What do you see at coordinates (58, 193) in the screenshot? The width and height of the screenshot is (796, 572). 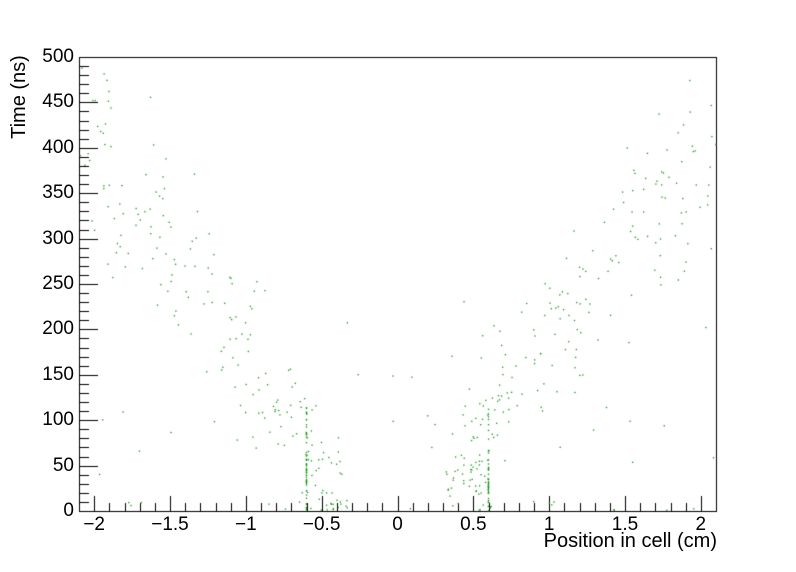 I see `y-tick-label: 350` at bounding box center [58, 193].